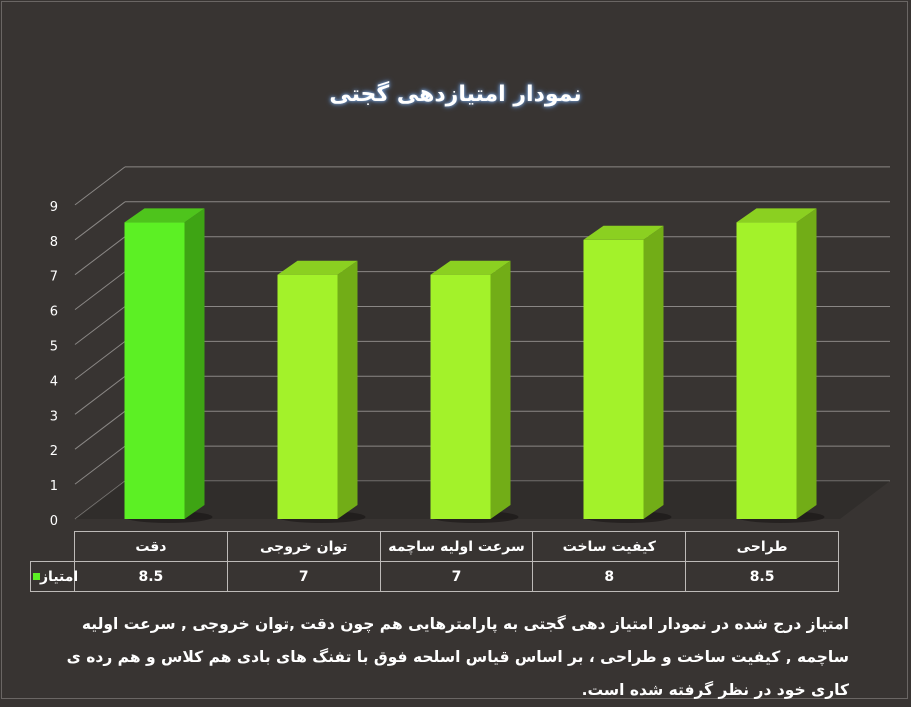 Image resolution: width=911 pixels, height=707 pixels. I want to click on table-value-cell: 8, so click(609, 576).